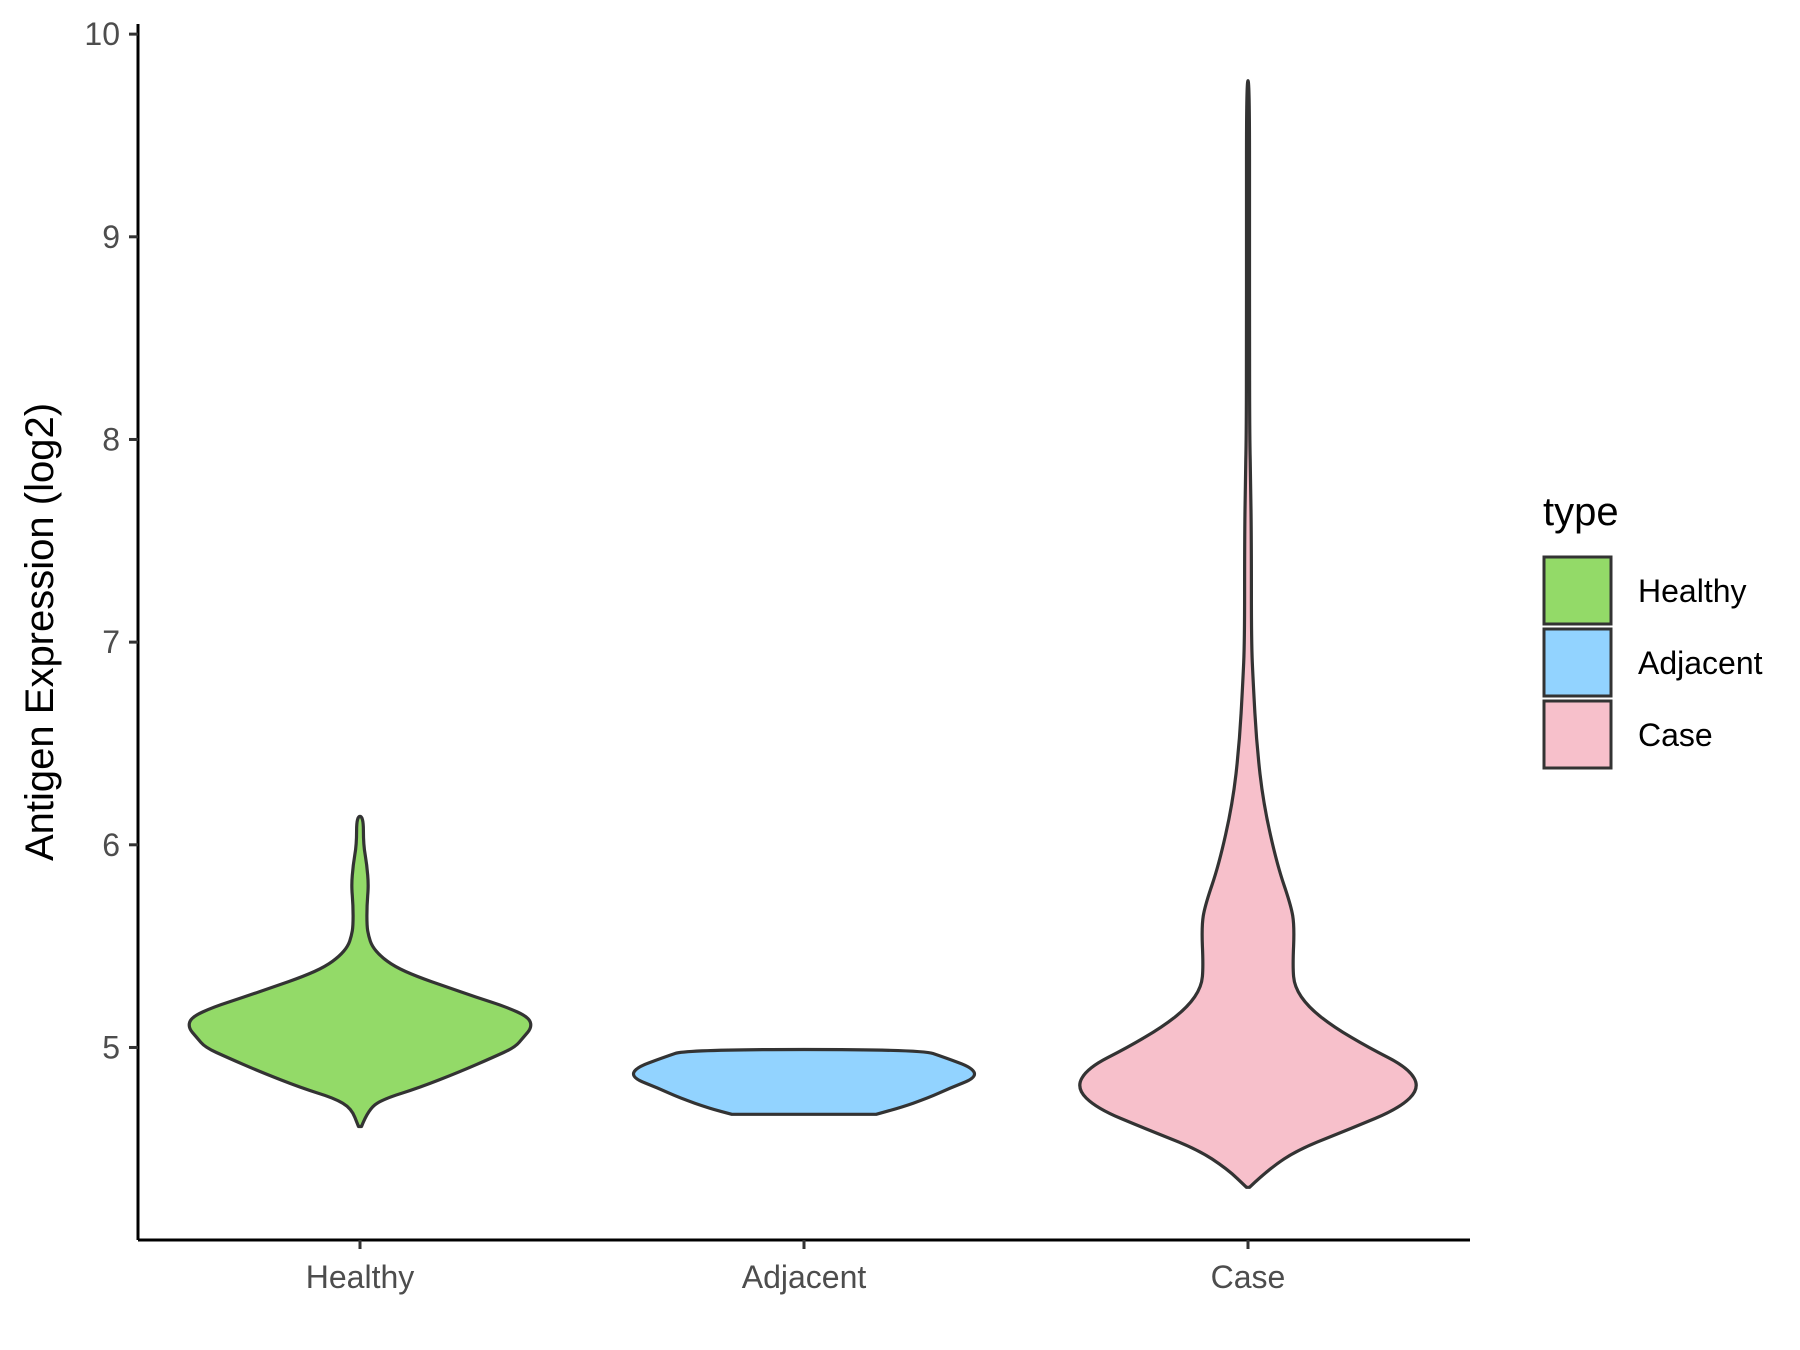 The image size is (1800, 1350). Describe the element at coordinates (1581, 512) in the screenshot. I see `legend-title: type` at that location.